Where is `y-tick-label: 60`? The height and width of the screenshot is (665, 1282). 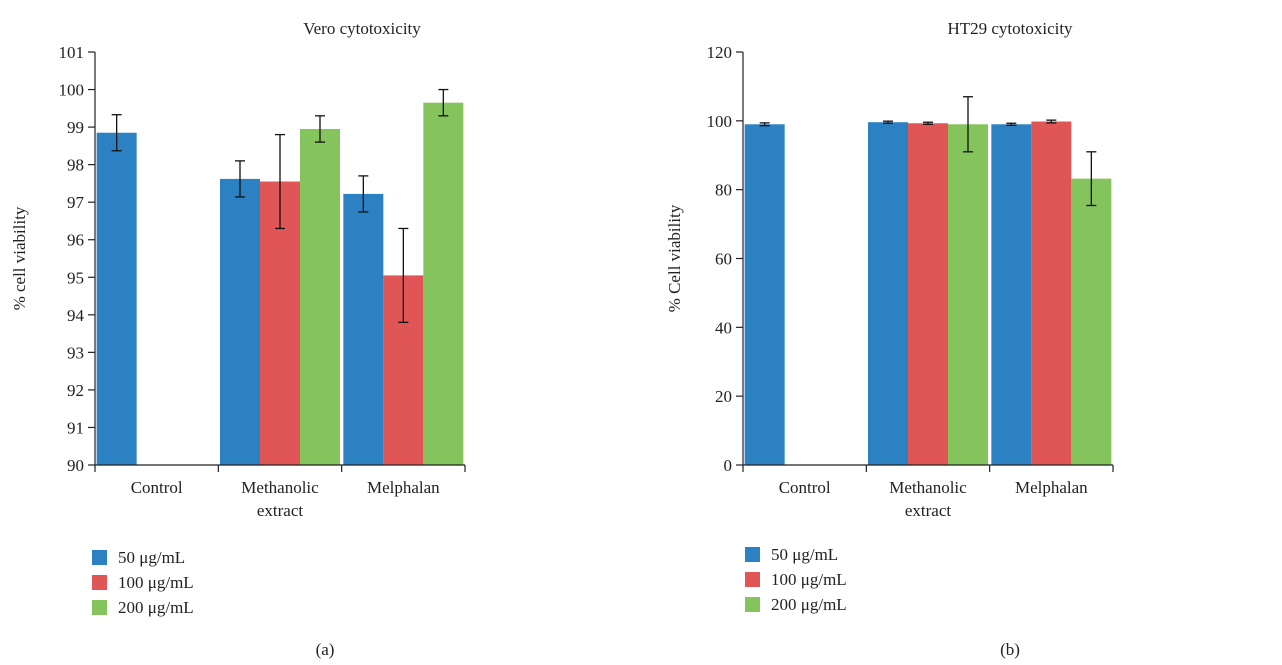
y-tick-label: 60 is located at coordinates (723, 259).